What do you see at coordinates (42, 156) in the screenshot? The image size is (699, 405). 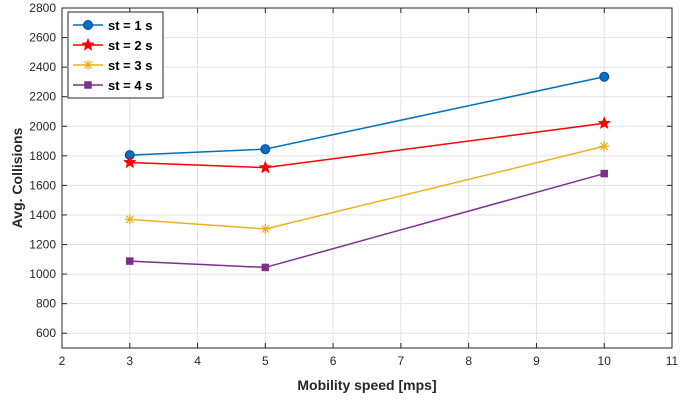 I see `y-tick-label: 1800` at bounding box center [42, 156].